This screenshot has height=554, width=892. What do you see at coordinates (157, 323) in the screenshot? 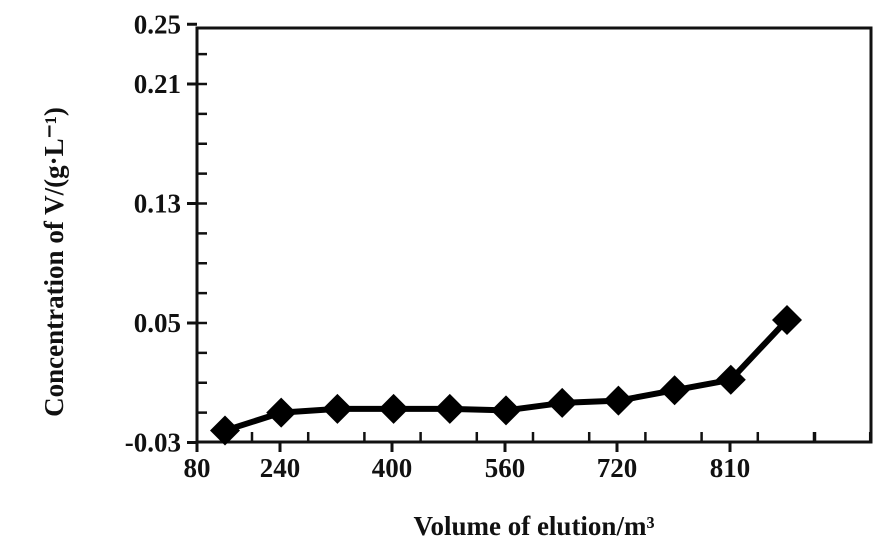
I see `y-tick-label: 0.05` at bounding box center [157, 323].